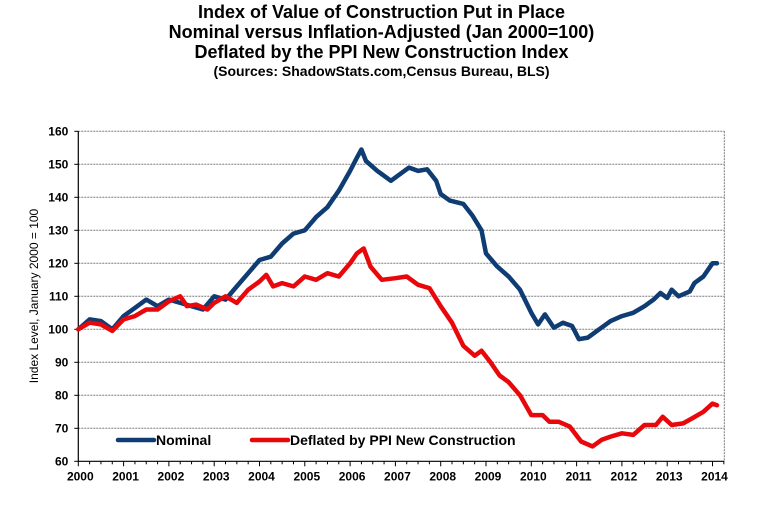 Image resolution: width=763 pixels, height=509 pixels. What do you see at coordinates (306, 476) in the screenshot?
I see `x-tick-label: 2005` at bounding box center [306, 476].